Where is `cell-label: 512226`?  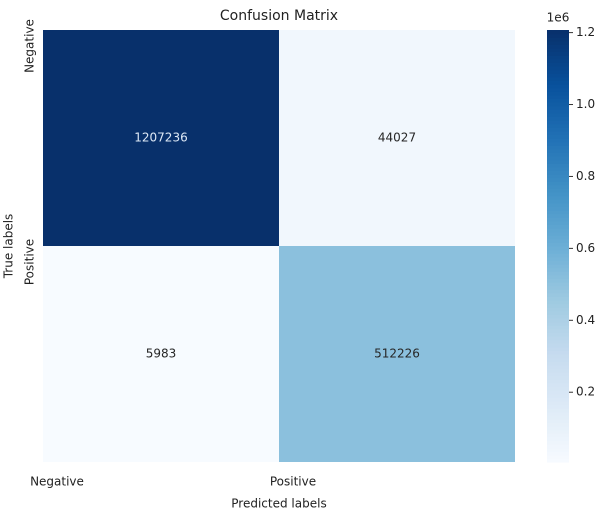 cell-label: 512226 is located at coordinates (397, 354).